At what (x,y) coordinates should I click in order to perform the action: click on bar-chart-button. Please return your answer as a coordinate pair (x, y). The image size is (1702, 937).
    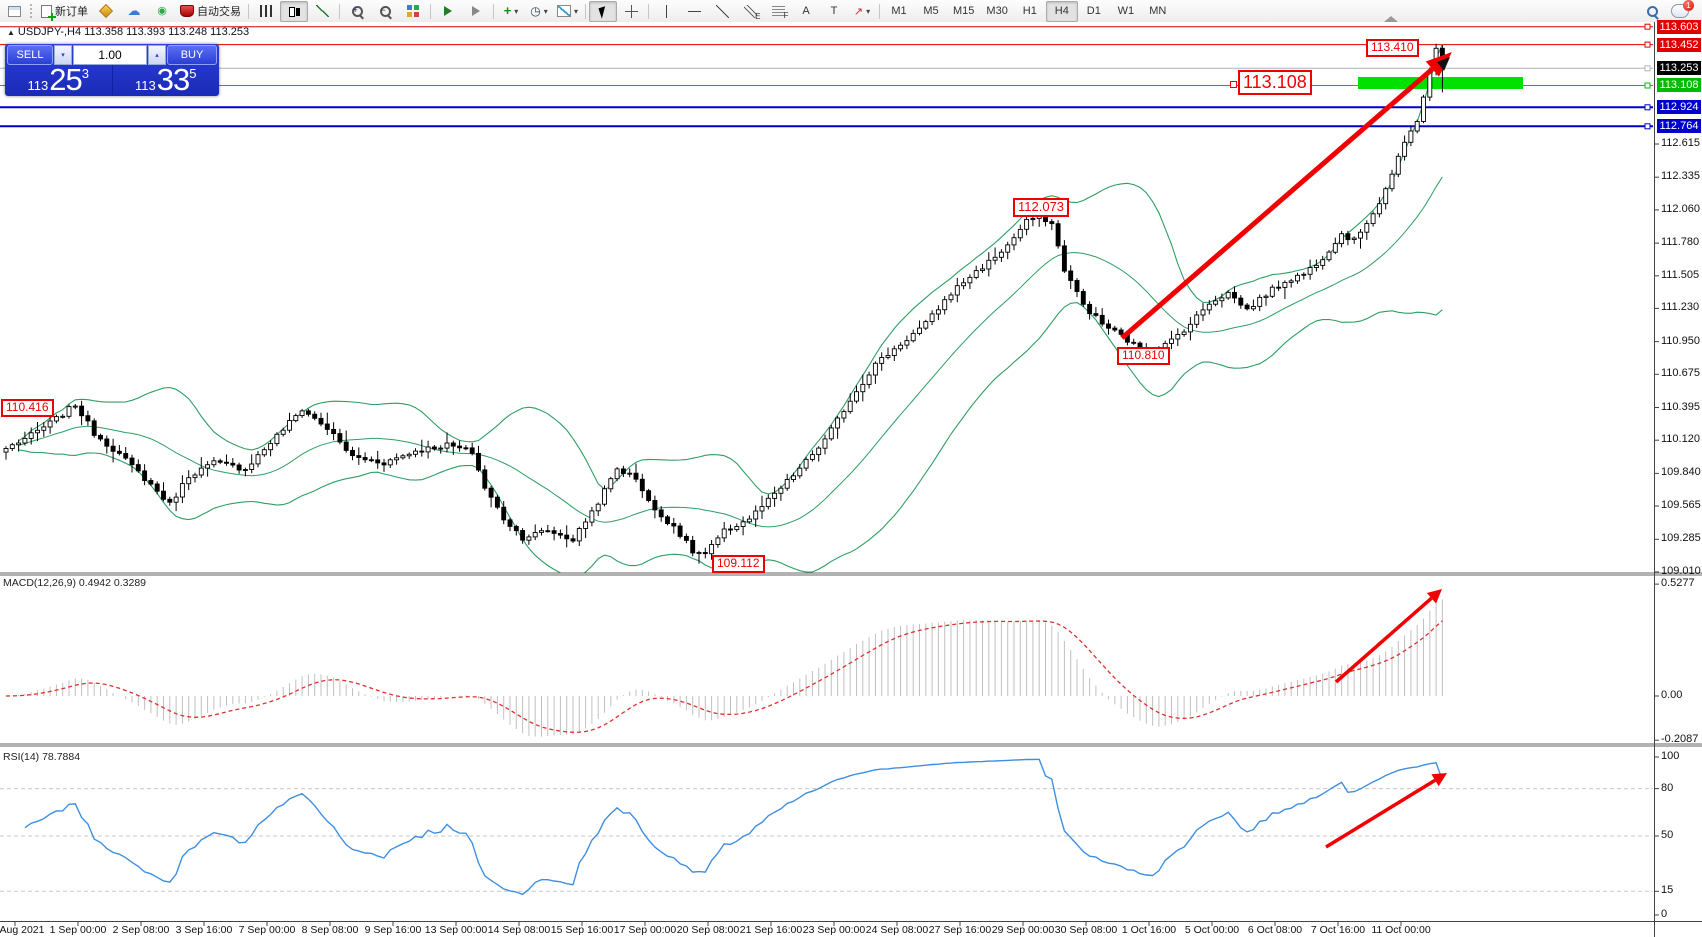
    Looking at the image, I should click on (266, 11).